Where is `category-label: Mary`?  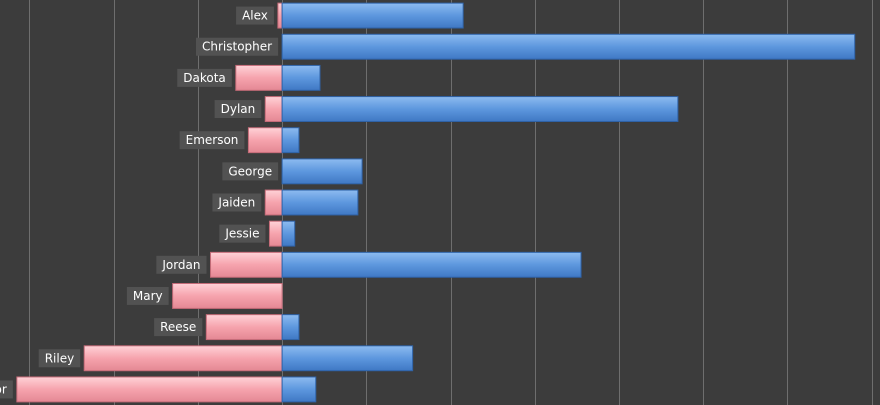 category-label: Mary is located at coordinates (147, 295).